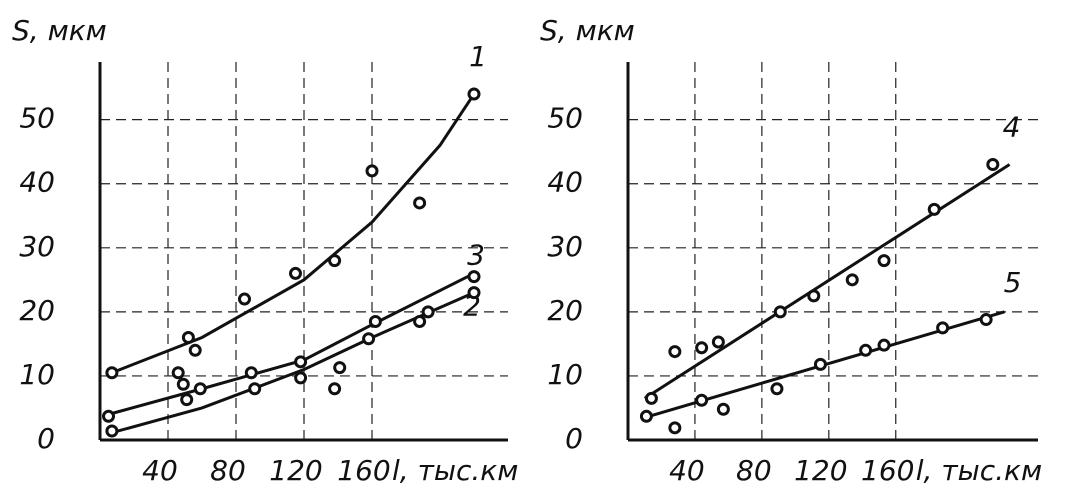 The image size is (1074, 494). Describe the element at coordinates (1012, 127) in the screenshot. I see `curve-label: 4` at that location.